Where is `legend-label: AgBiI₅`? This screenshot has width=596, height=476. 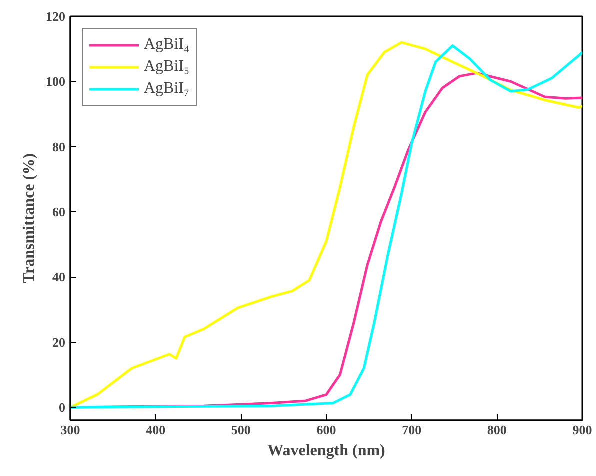
legend-label: AgBiI₅ is located at coordinates (167, 67).